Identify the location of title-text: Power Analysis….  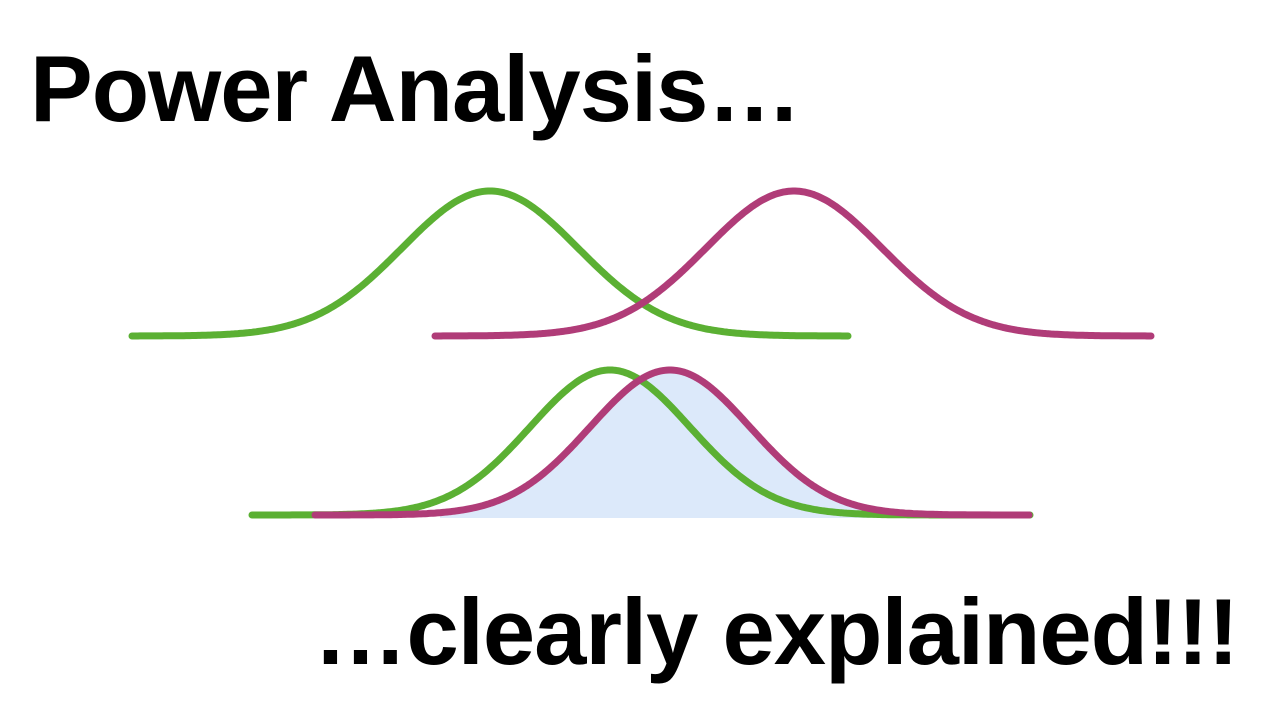
(415, 88).